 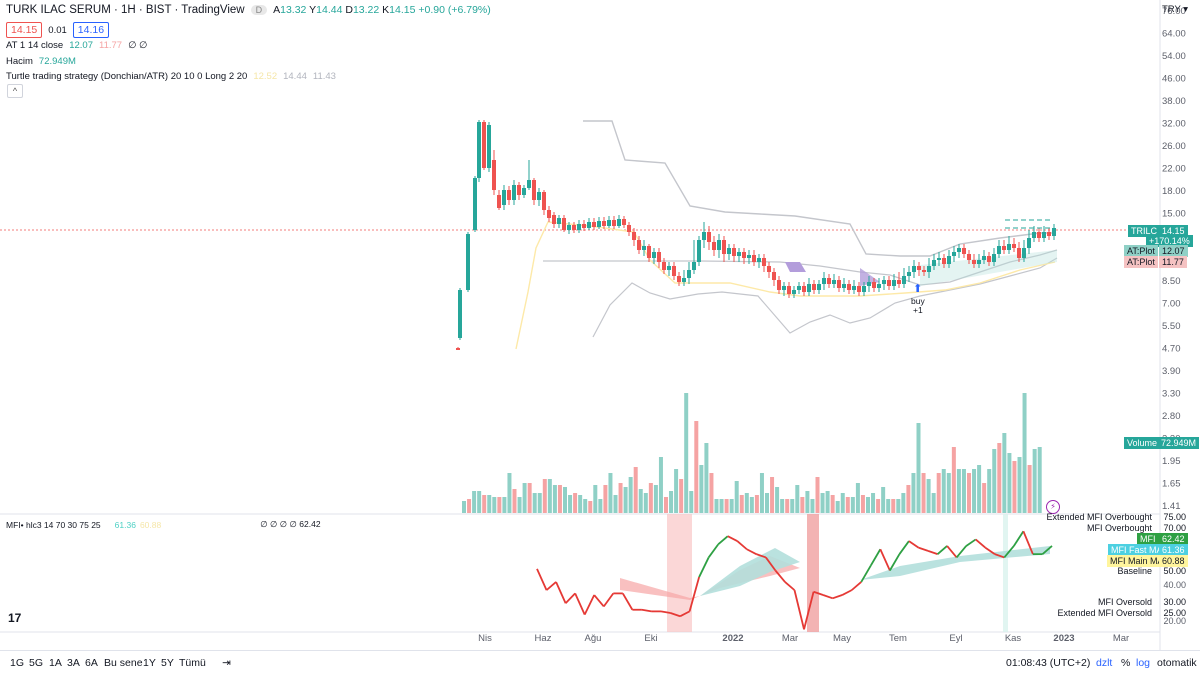 What do you see at coordinates (19, 61) in the screenshot?
I see `volume-legend-name: Hacim` at bounding box center [19, 61].